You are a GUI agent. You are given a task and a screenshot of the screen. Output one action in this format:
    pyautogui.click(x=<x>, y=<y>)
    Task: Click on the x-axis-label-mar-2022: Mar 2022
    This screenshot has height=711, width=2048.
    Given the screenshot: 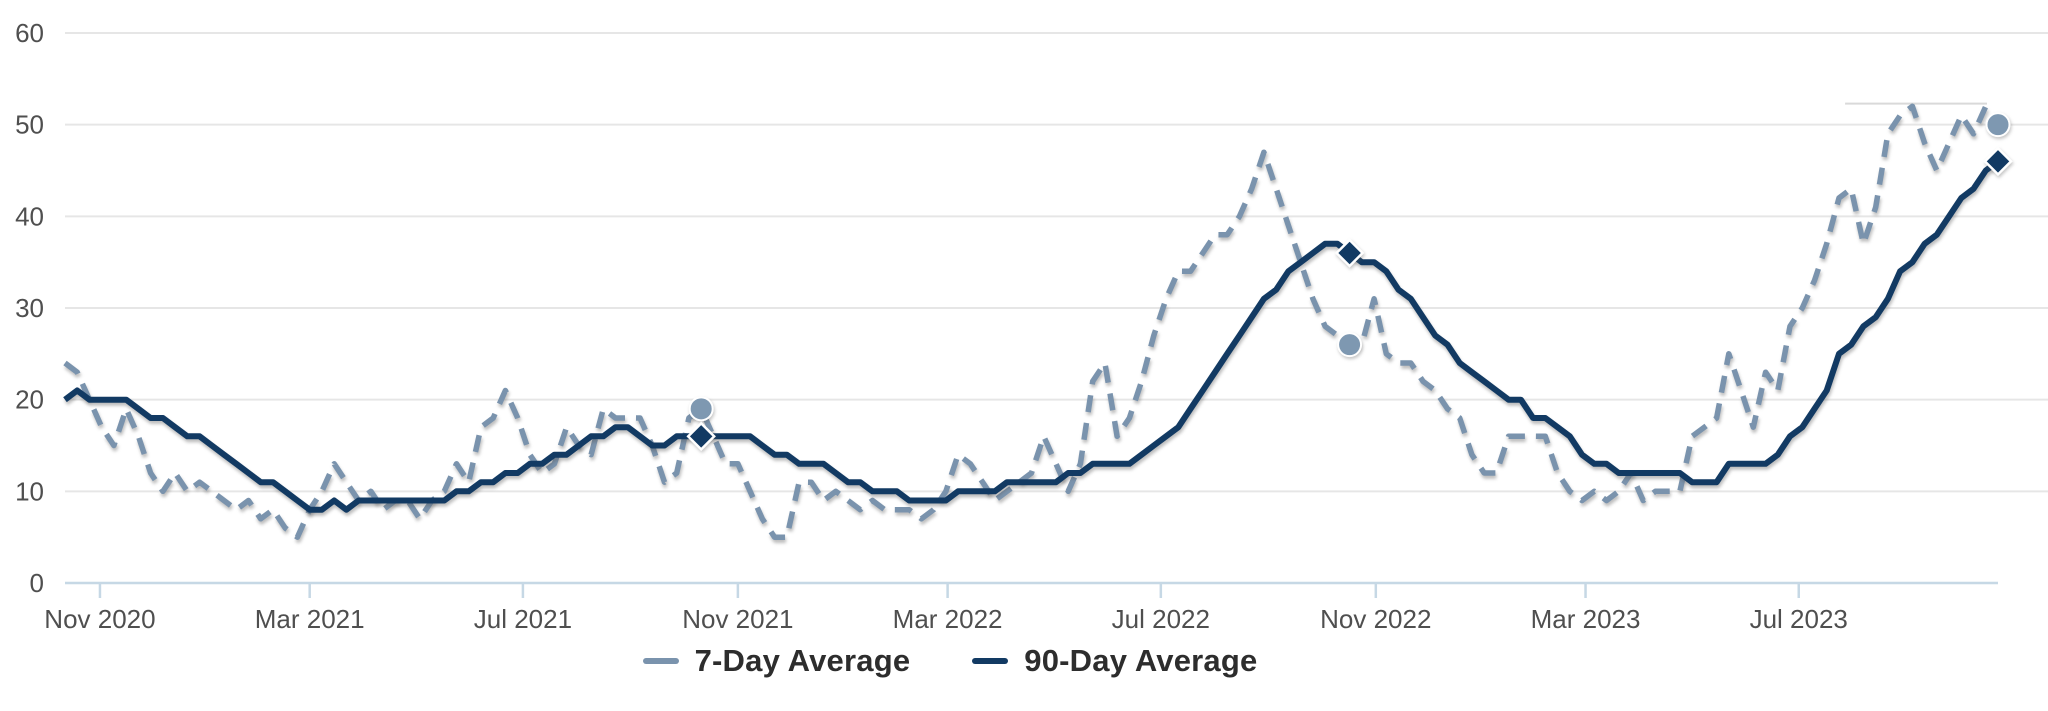 What is the action you would take?
    pyautogui.click(x=948, y=617)
    